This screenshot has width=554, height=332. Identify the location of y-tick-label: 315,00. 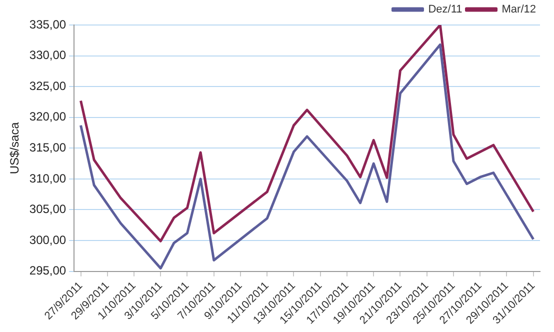
(47, 147).